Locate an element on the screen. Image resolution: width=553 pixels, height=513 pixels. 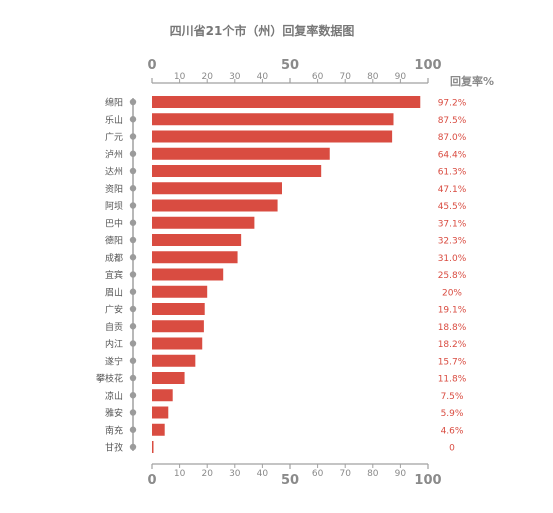
value-label: 7.5% is located at coordinates (452, 397).